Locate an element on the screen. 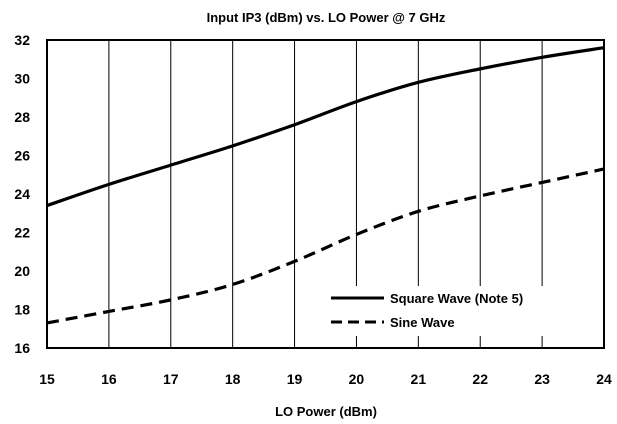  y-tick-label-22: 22 is located at coordinates (22, 233).